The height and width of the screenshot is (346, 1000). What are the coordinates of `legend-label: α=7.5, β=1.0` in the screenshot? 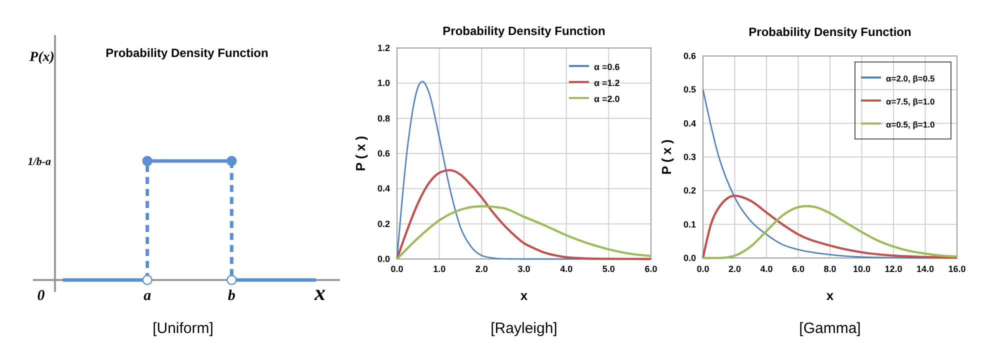 It's located at (910, 101).